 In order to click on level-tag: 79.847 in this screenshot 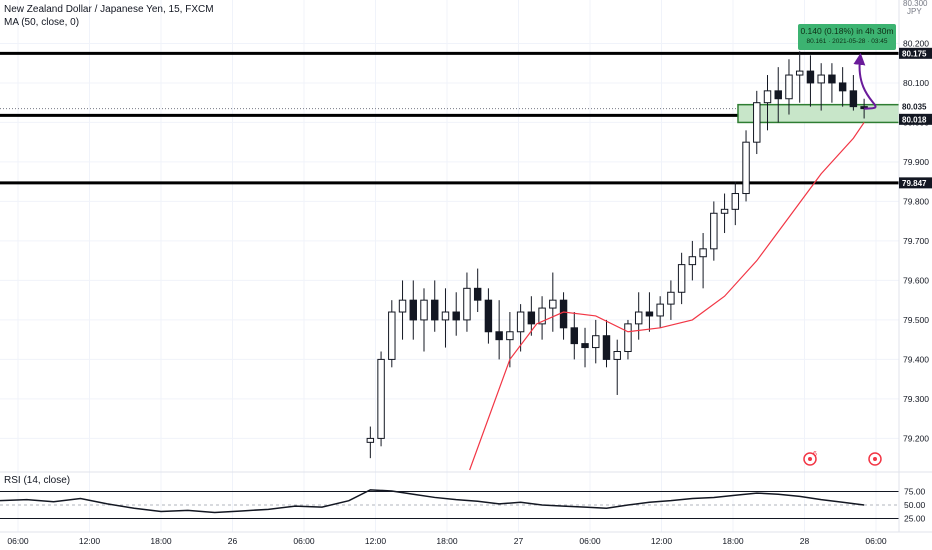, I will do `click(914, 183)`.